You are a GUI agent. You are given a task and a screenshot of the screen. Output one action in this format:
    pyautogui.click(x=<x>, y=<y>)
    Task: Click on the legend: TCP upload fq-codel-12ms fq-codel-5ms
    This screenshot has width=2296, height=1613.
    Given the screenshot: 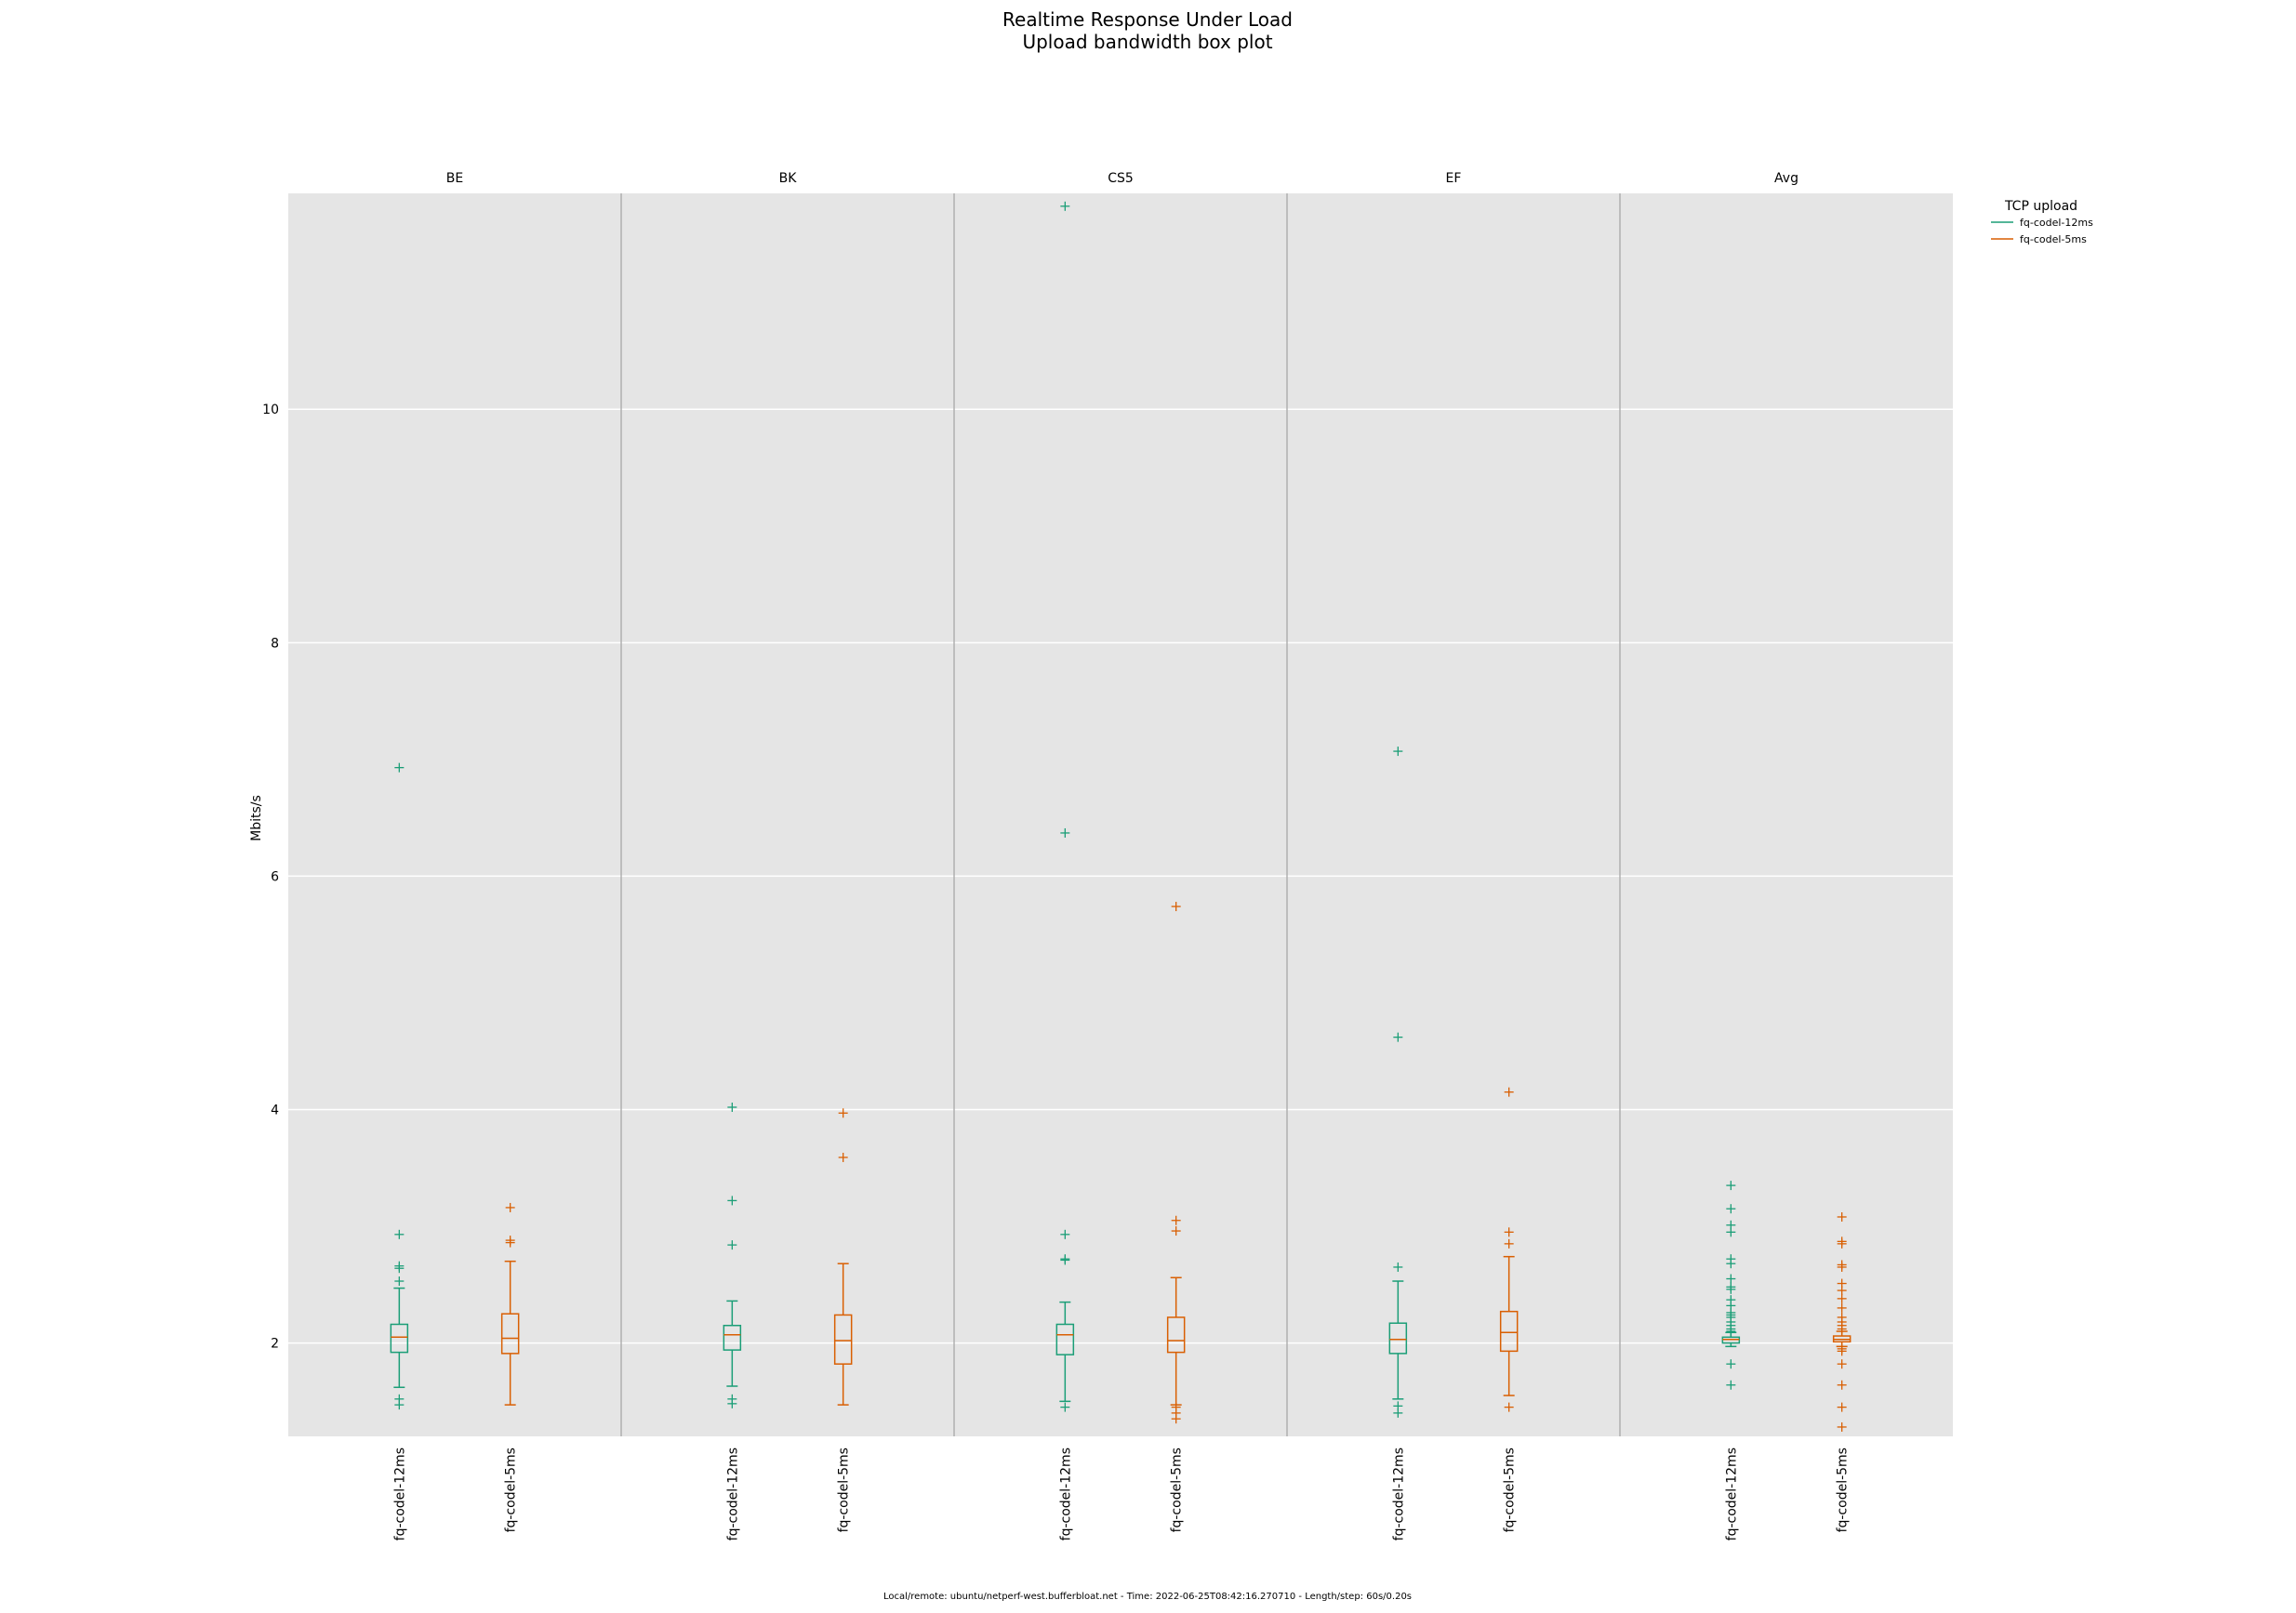 What is the action you would take?
    pyautogui.click(x=2042, y=222)
    